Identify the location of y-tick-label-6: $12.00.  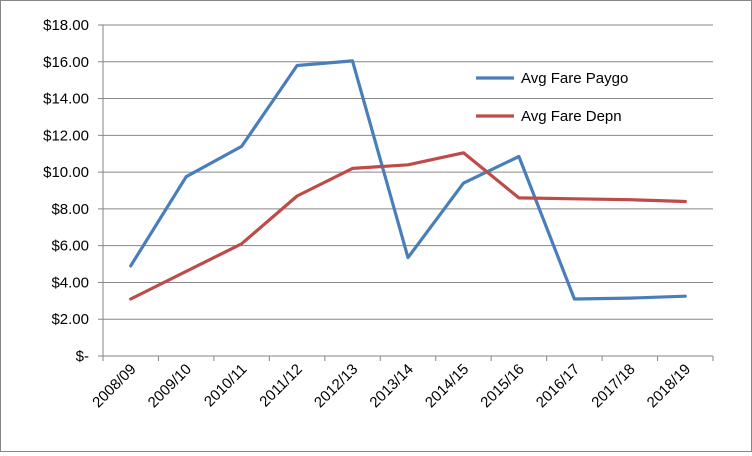
(66, 135).